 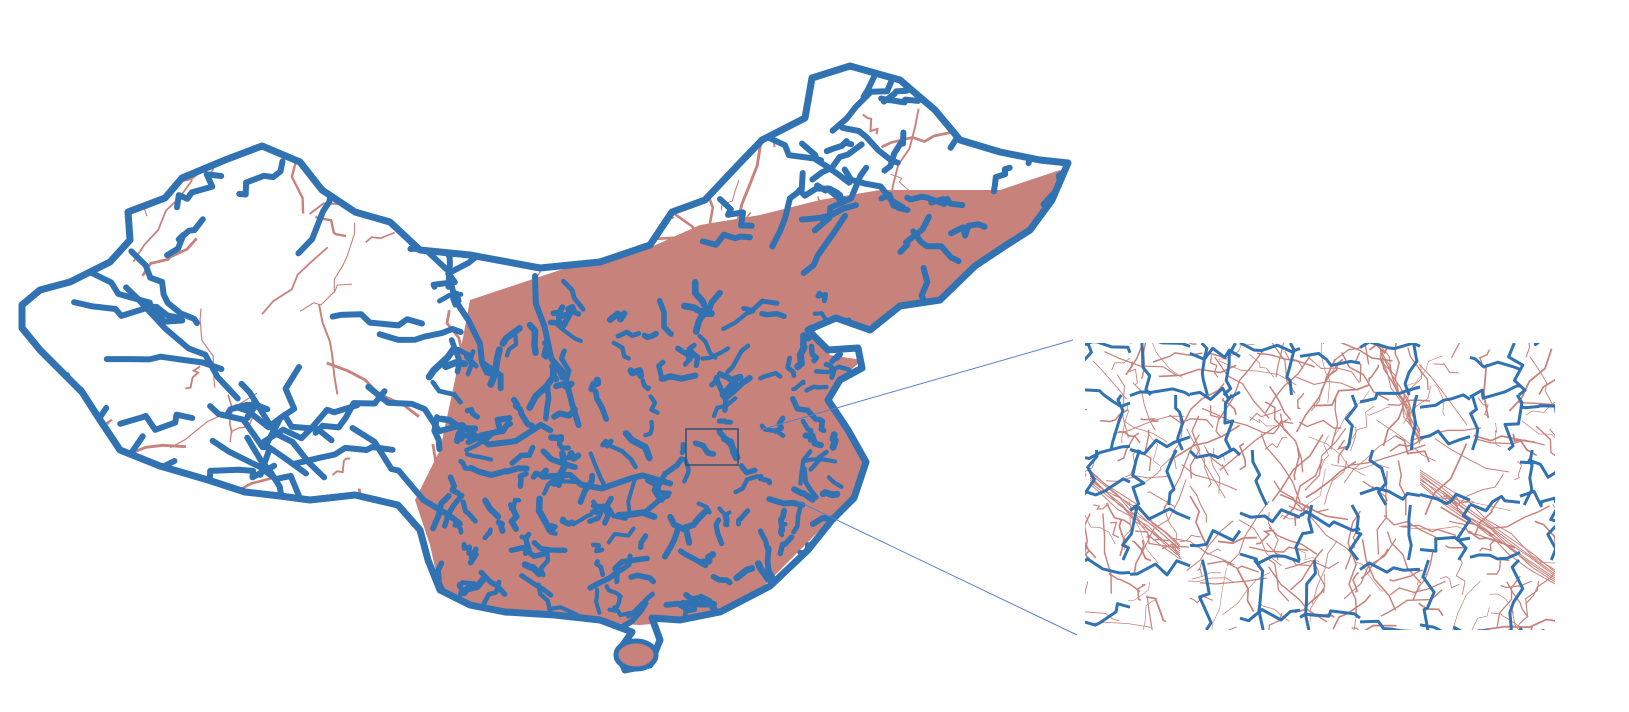 I want to click on zoom-inset, so click(x=1307, y=499).